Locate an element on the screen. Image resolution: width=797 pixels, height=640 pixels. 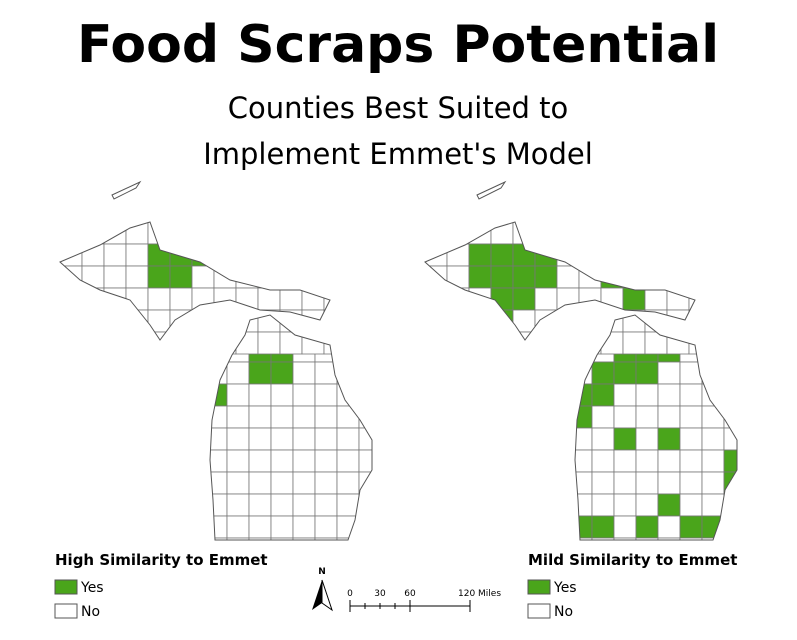
legend-label: Yes is located at coordinates (92, 588).